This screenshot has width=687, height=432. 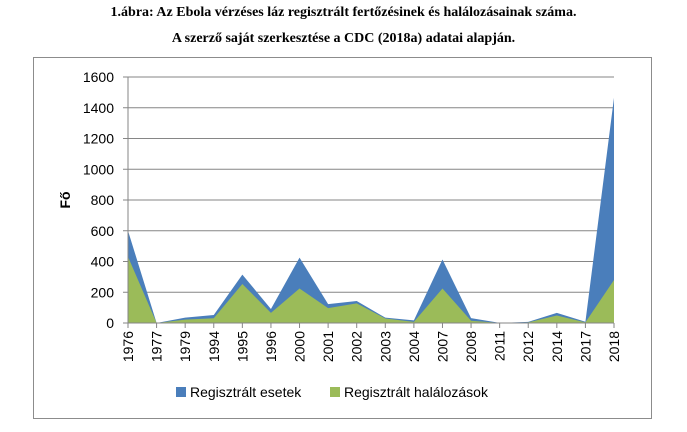 What do you see at coordinates (214, 346) in the screenshot?
I see `x-tick-label: 1994` at bounding box center [214, 346].